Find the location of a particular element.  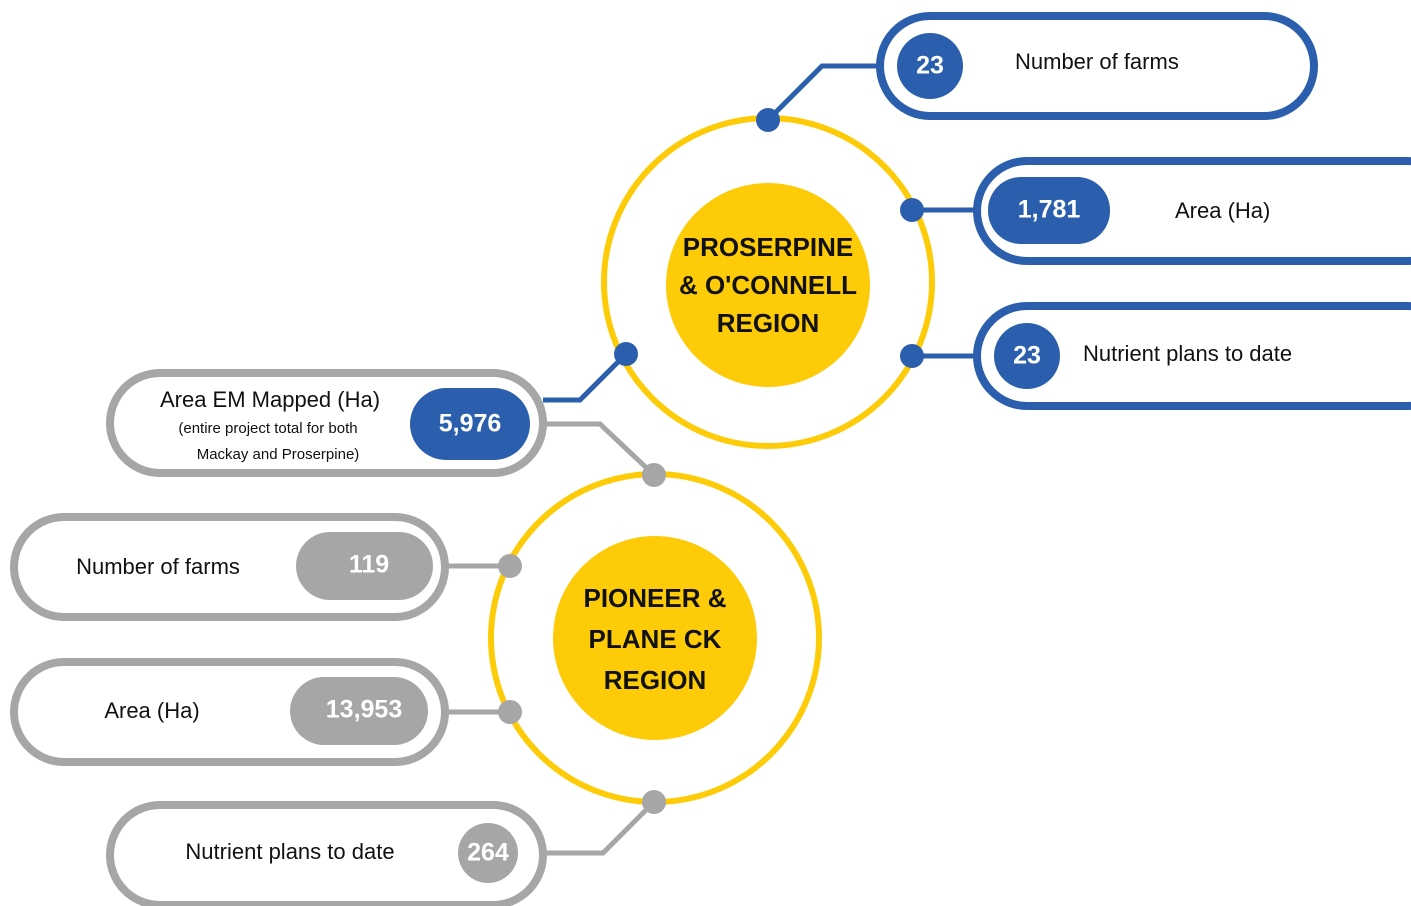

stat-value: 119 is located at coordinates (369, 565).